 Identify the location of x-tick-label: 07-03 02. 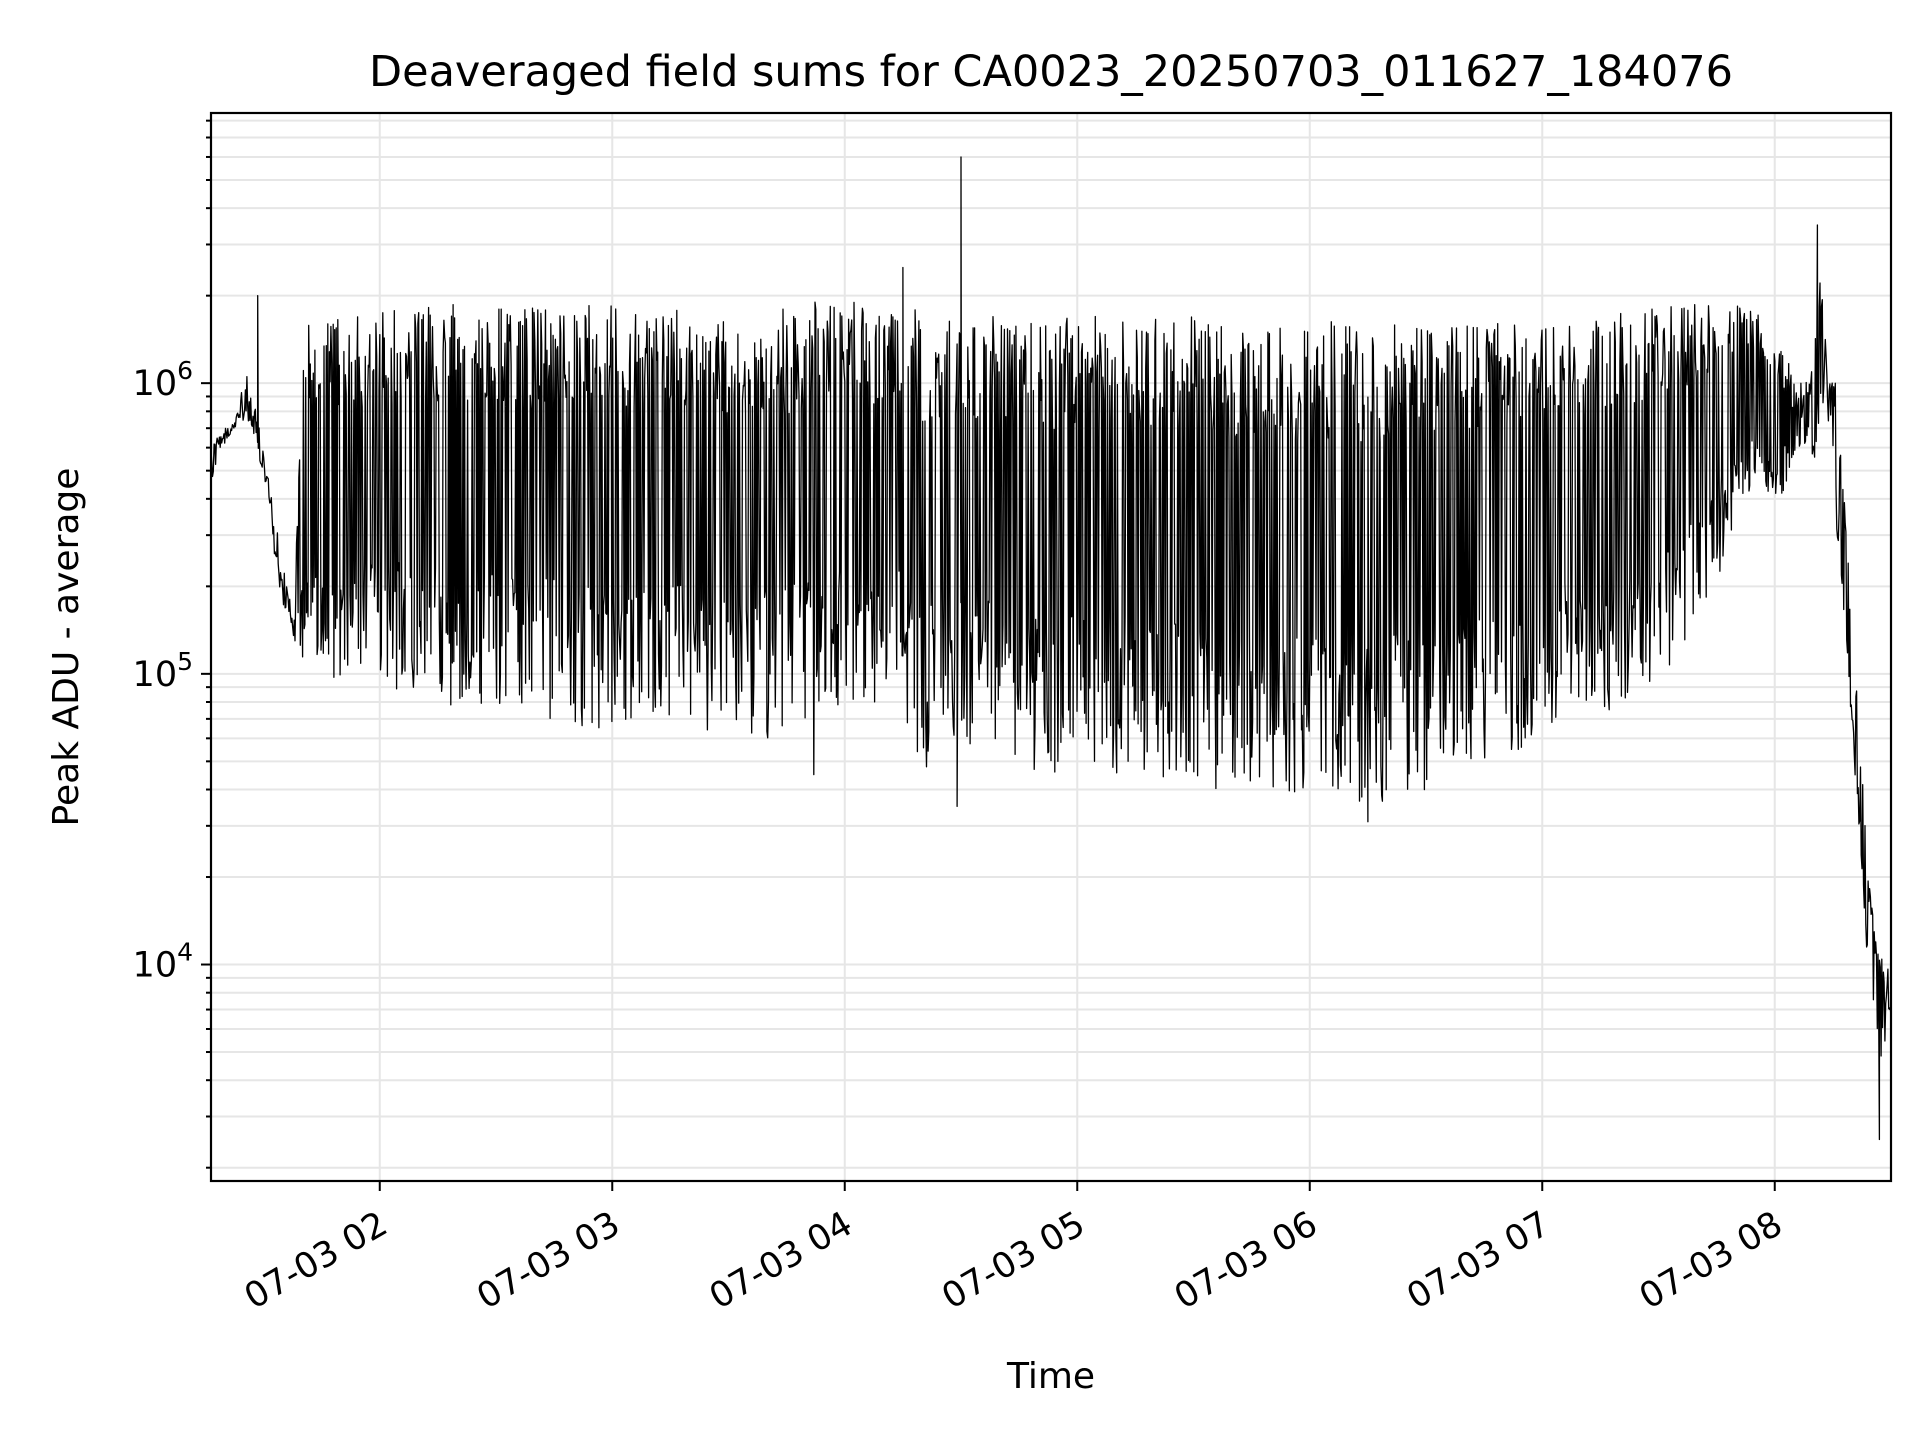
(316, 1260).